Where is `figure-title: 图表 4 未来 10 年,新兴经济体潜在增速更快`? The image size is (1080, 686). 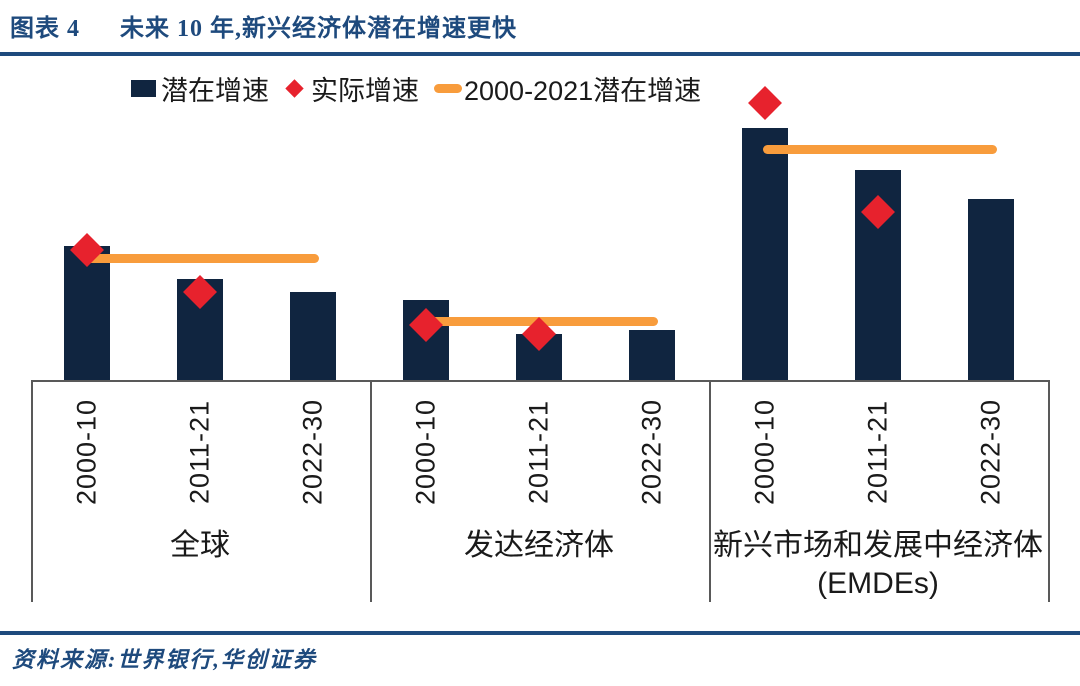 figure-title: 图表 4 未来 10 年,新兴经济体潜在增速更快 is located at coordinates (263, 25).